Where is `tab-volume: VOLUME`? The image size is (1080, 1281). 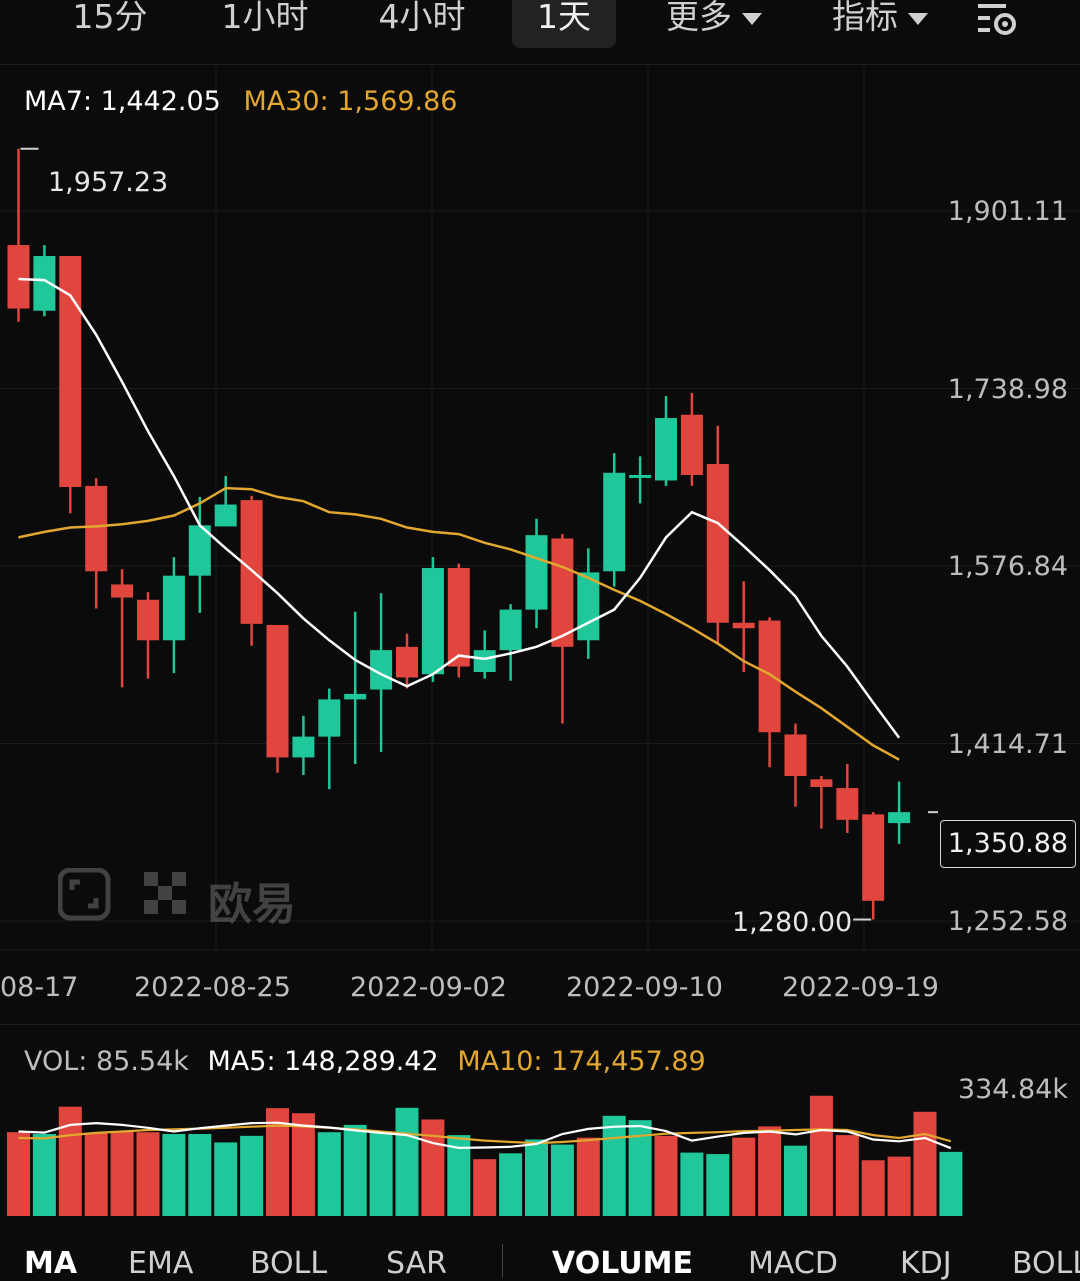 tab-volume: VOLUME is located at coordinates (622, 1263).